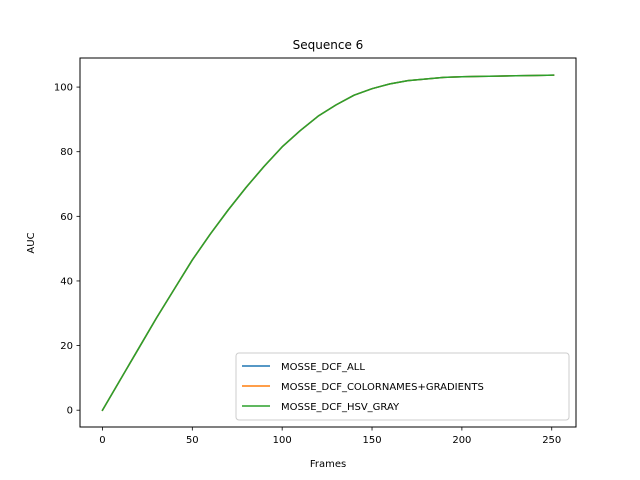 The height and width of the screenshot is (480, 640). Describe the element at coordinates (102, 440) in the screenshot. I see `x-tick-label: 0` at that location.